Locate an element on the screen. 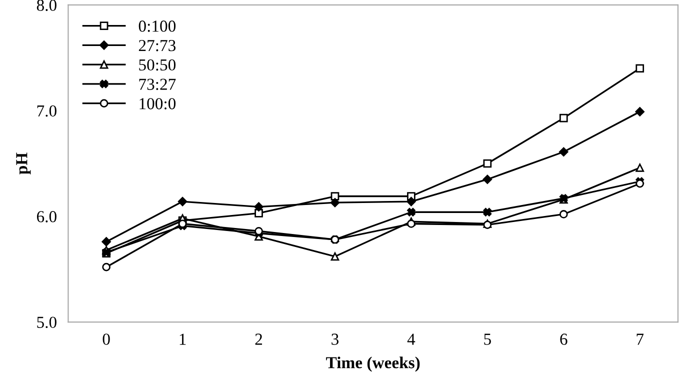 The width and height of the screenshot is (689, 382). y-tick-label: 8.0 is located at coordinates (46, 5).